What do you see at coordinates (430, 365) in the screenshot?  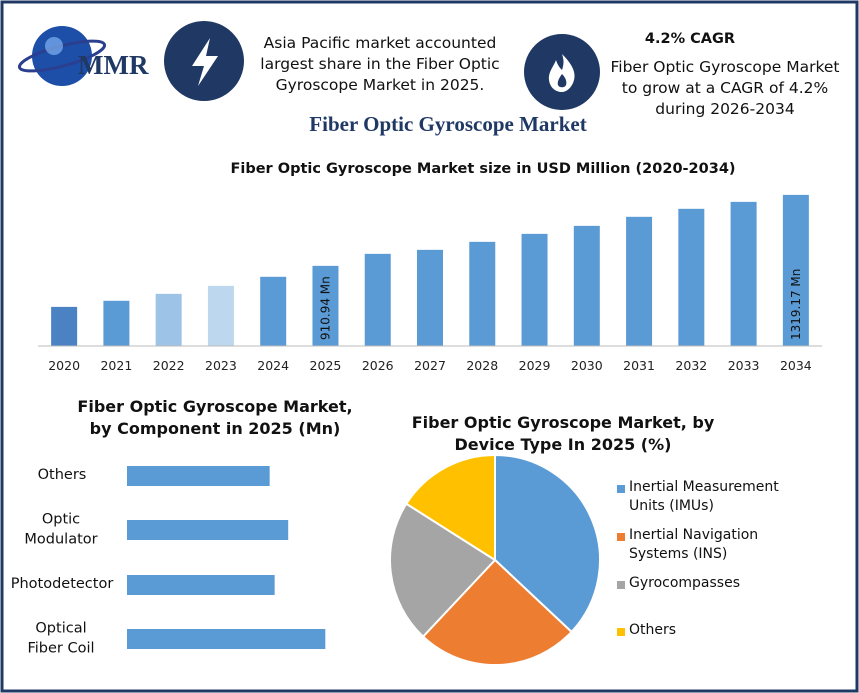 I see `x-tick-label: 2027` at bounding box center [430, 365].